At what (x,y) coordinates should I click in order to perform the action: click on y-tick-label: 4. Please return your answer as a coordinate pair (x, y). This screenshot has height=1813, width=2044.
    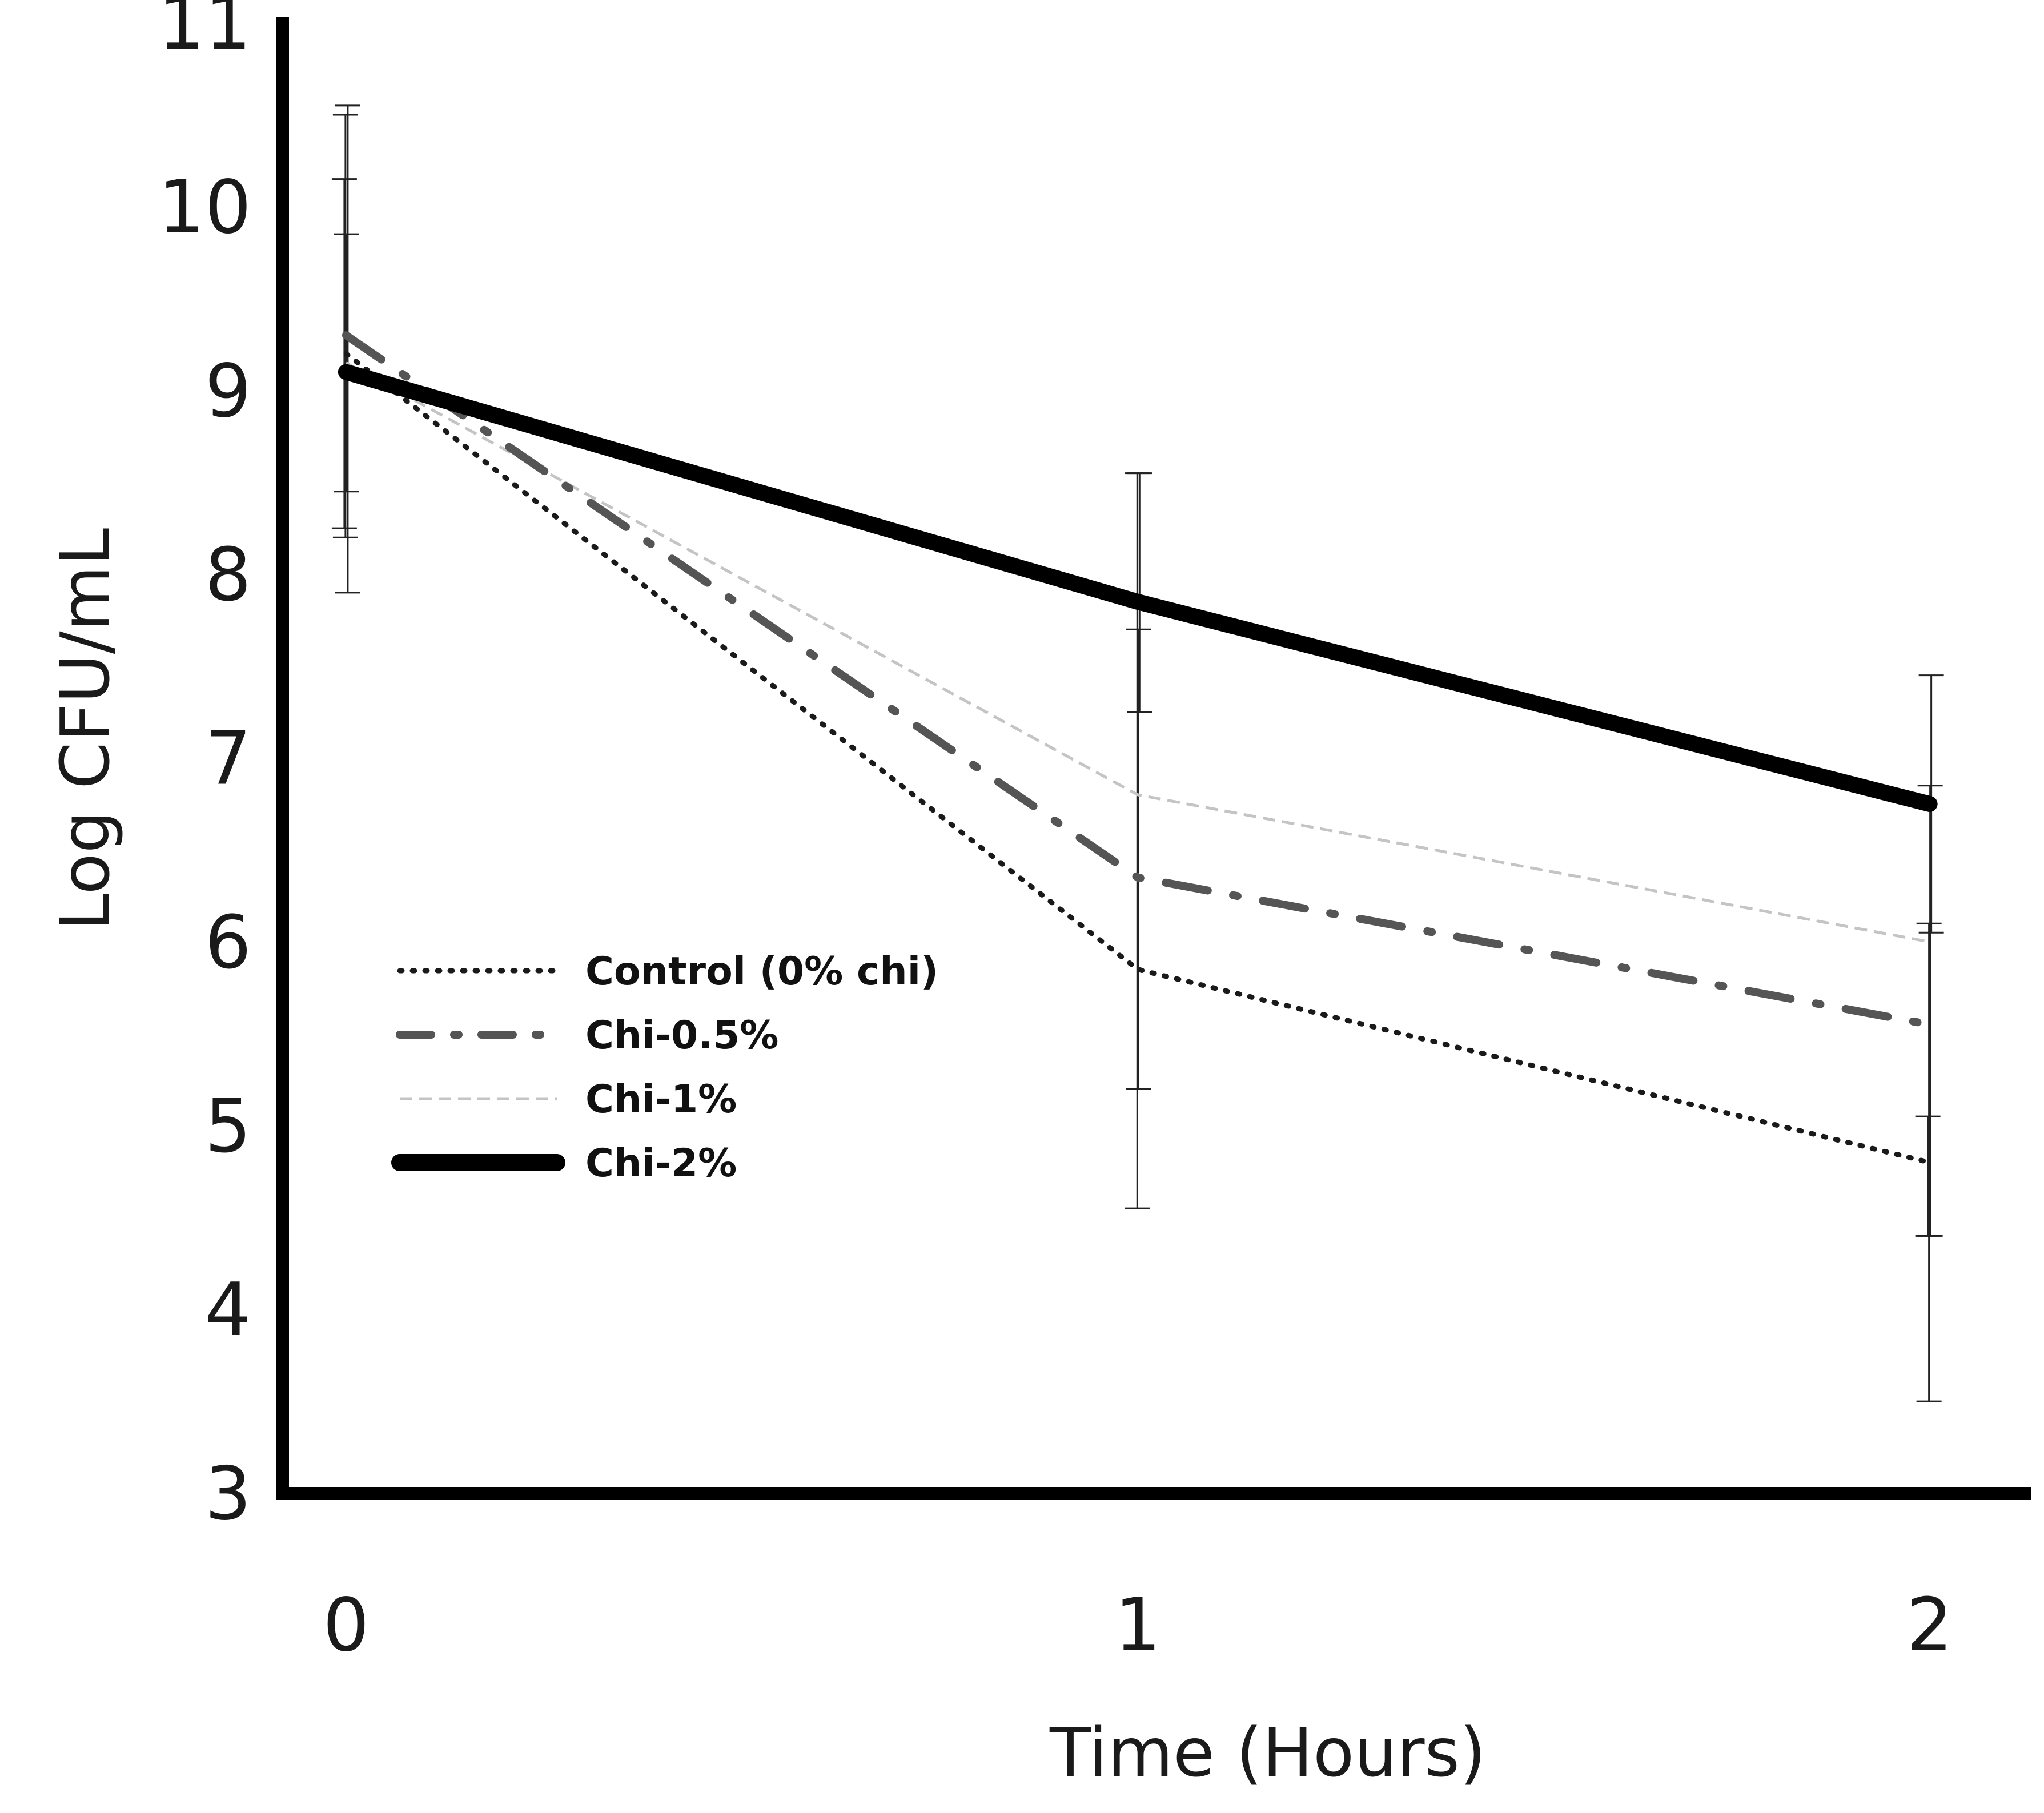
    Looking at the image, I should click on (228, 1310).